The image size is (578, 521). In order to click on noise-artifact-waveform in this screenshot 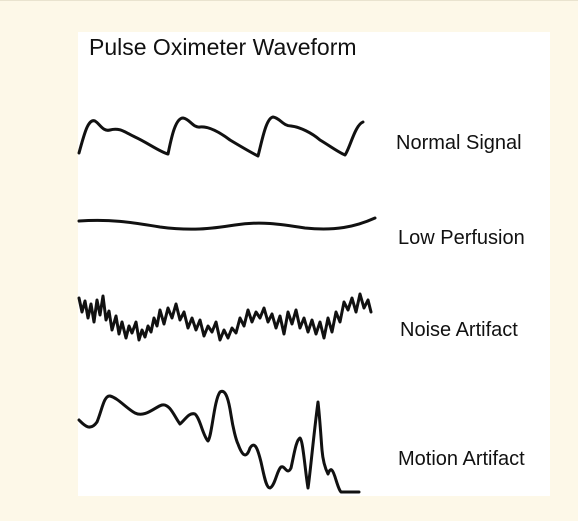, I will do `click(225, 317)`.